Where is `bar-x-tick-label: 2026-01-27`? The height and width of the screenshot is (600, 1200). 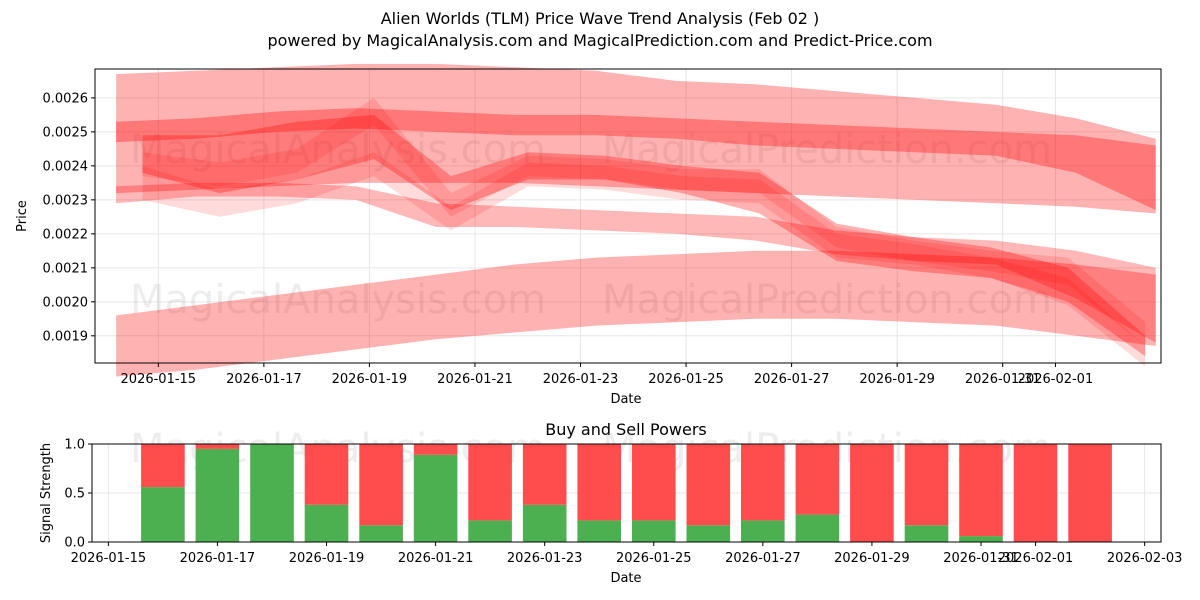 bar-x-tick-label: 2026-01-27 is located at coordinates (763, 558).